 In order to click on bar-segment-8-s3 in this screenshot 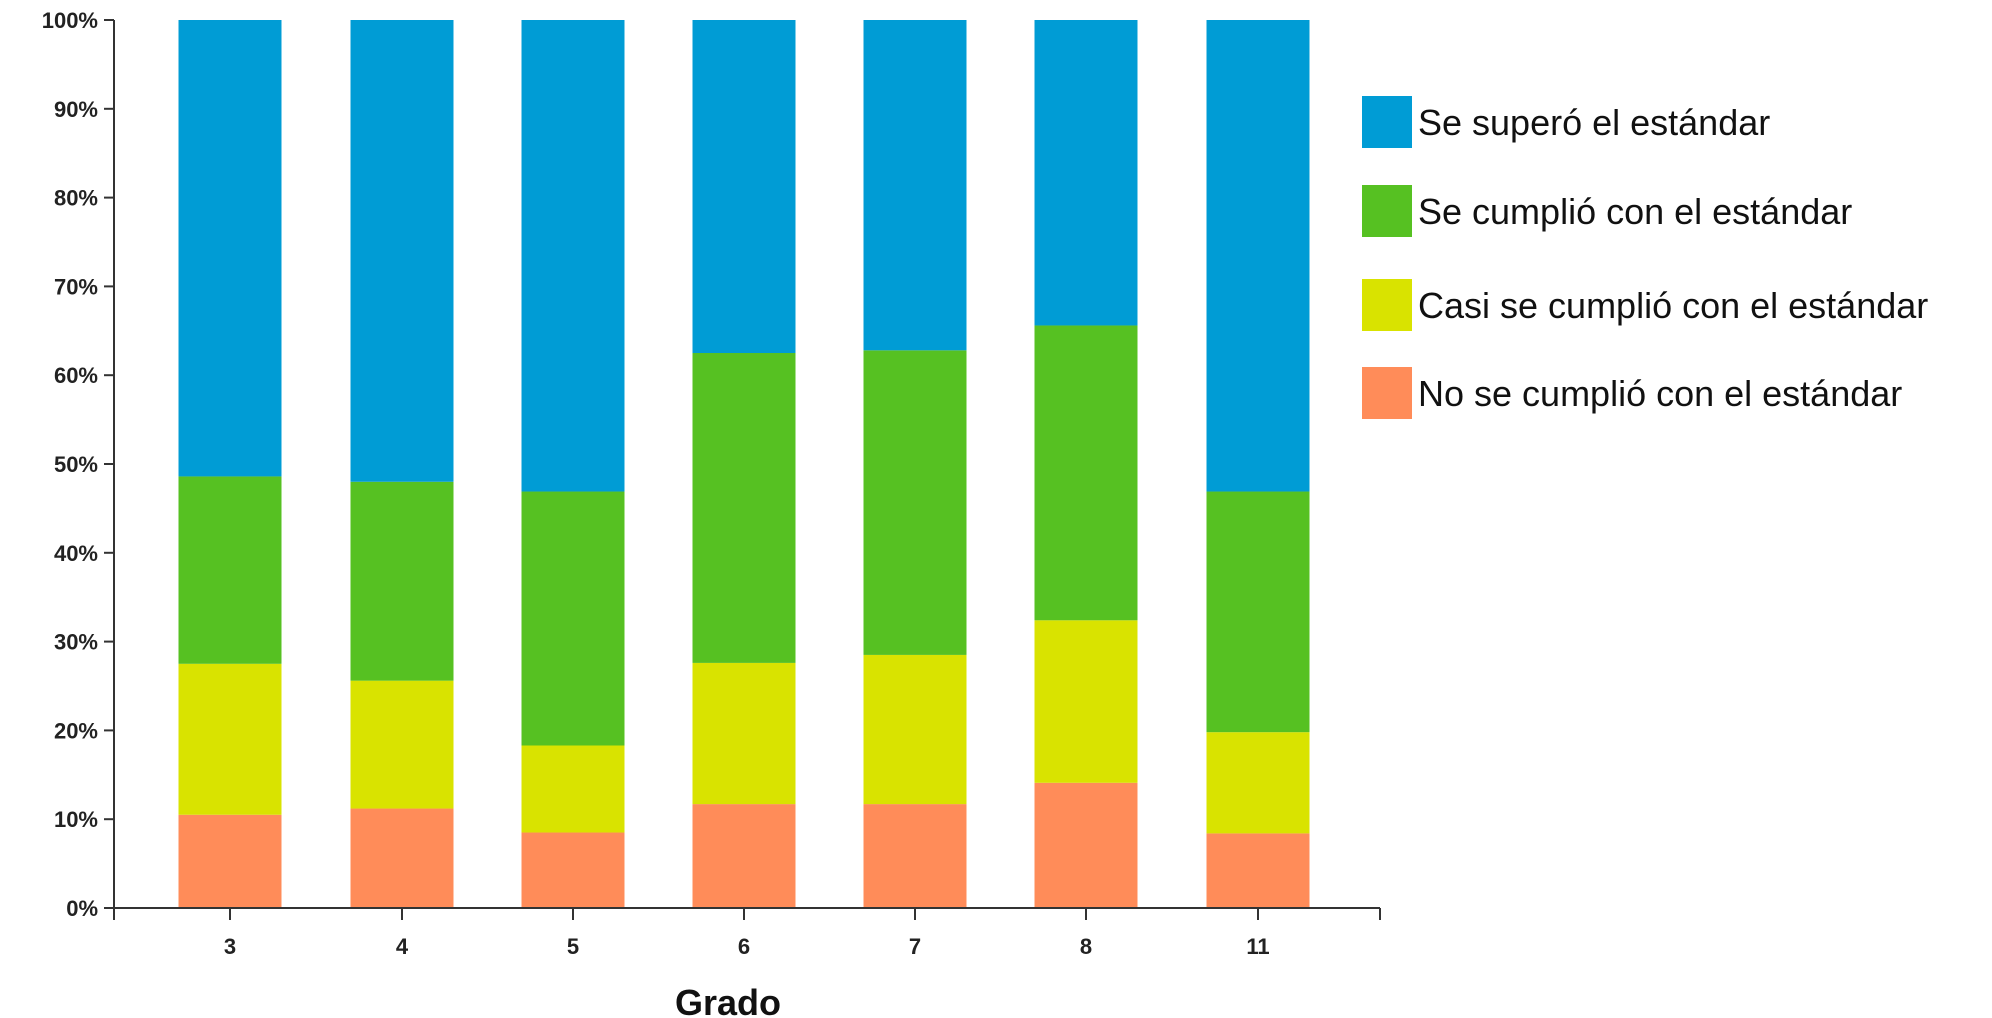, I will do `click(1086, 173)`.